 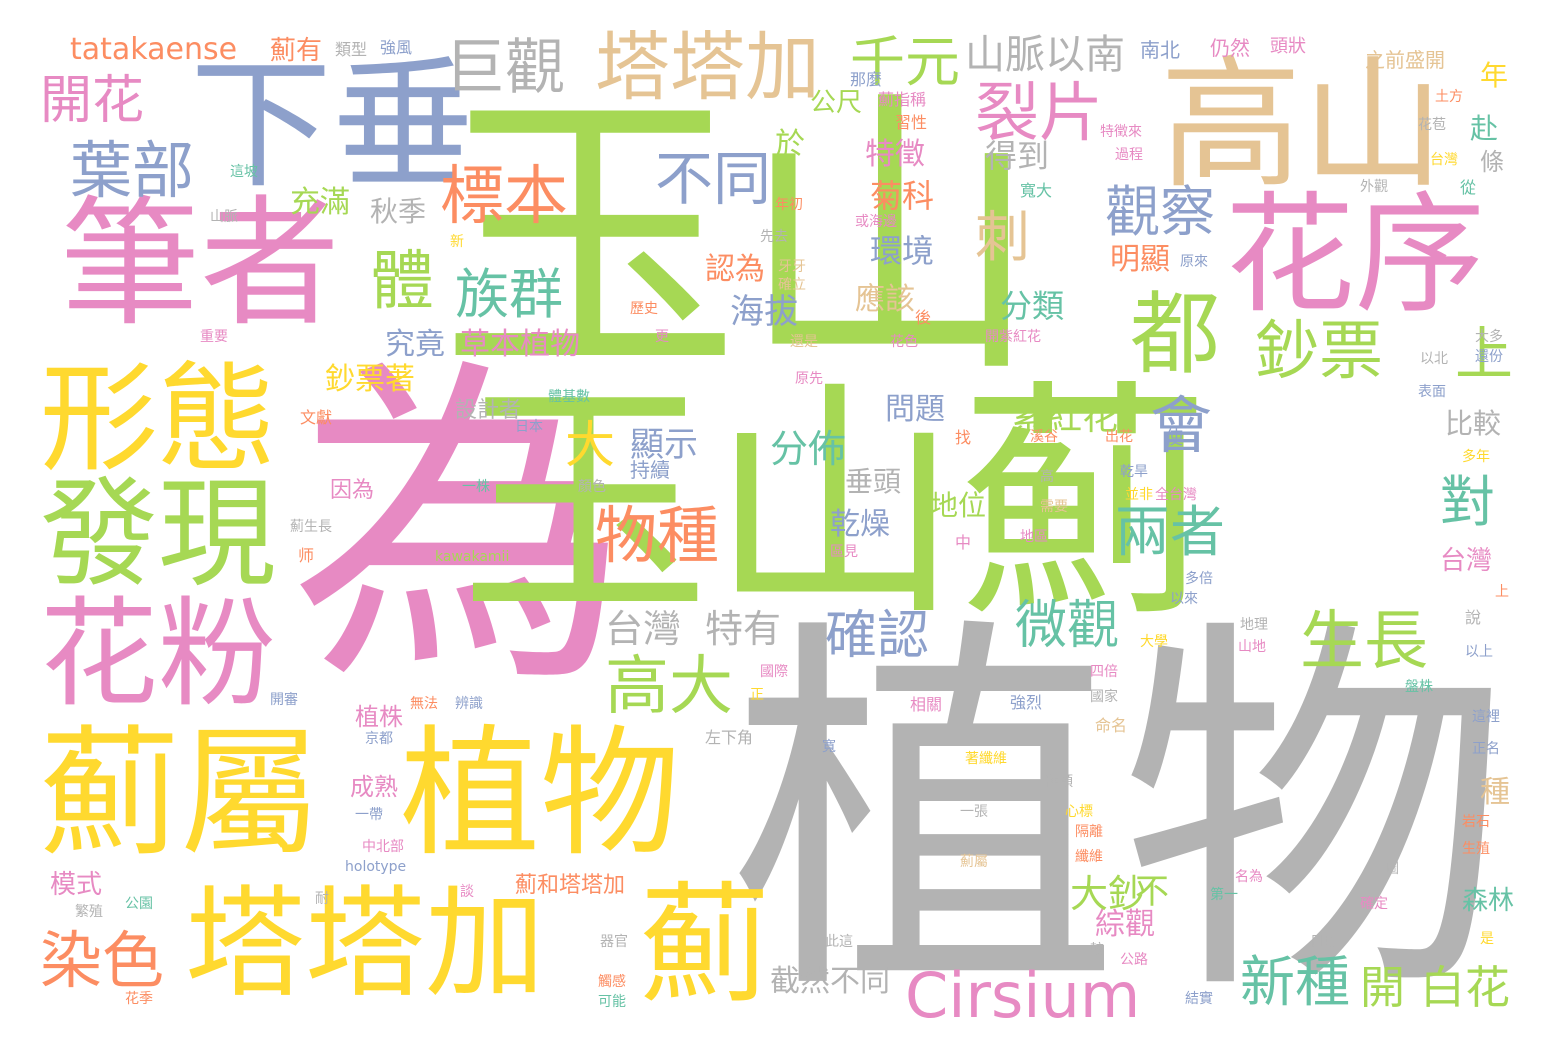 What do you see at coordinates (1181, 425) in the screenshot?
I see `word-hui: 會` at bounding box center [1181, 425].